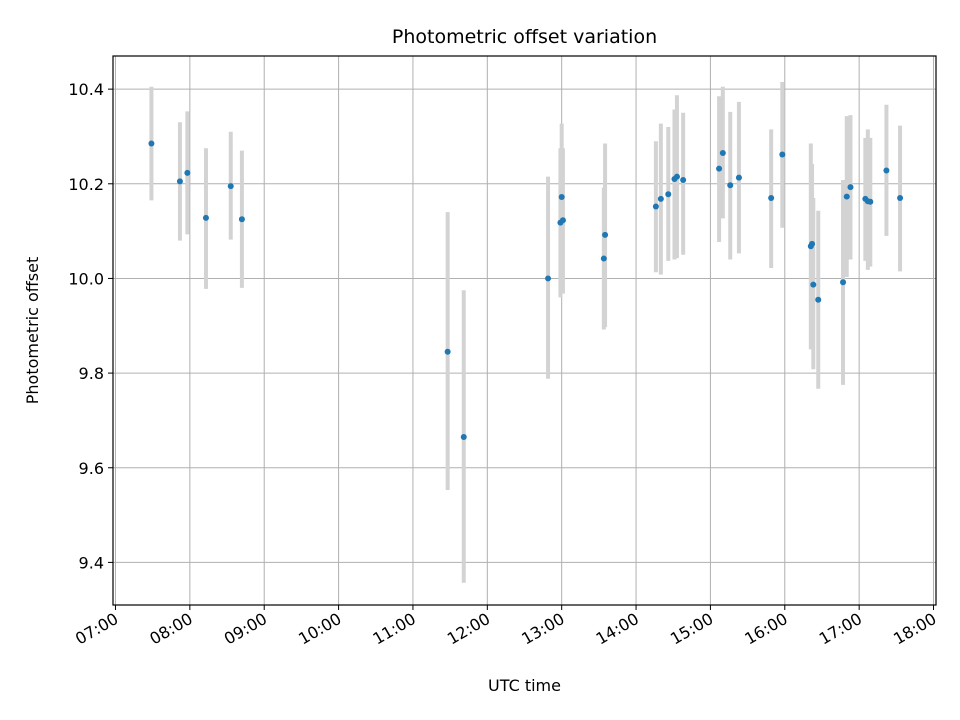 This screenshot has height=720, width=960. Describe the element at coordinates (91, 562) in the screenshot. I see `y-tick-label: 9.4` at that location.